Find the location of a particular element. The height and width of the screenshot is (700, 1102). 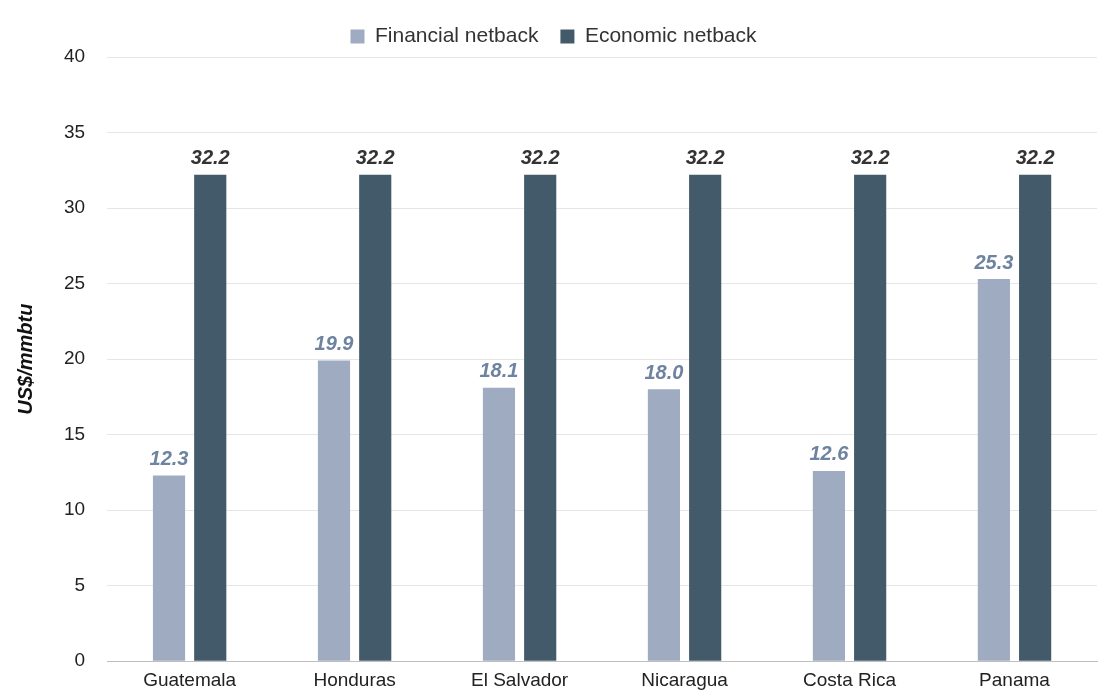

data-label: 18.1 is located at coordinates (499, 370).